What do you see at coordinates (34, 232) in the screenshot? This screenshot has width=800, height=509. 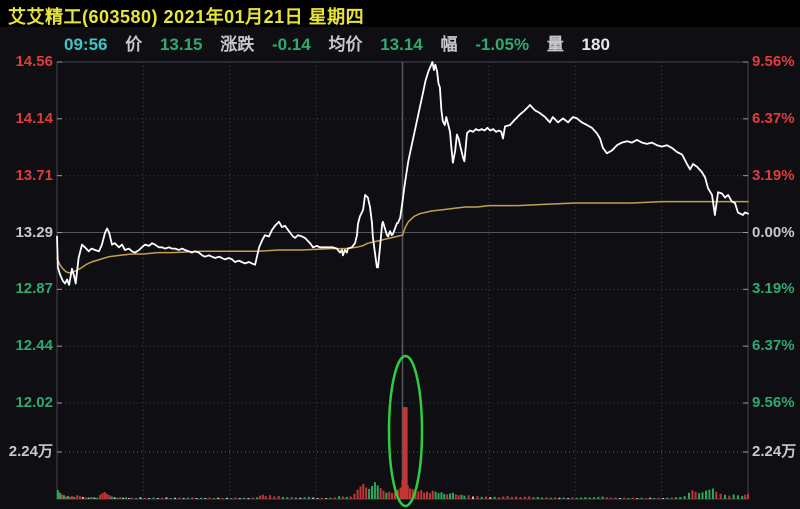 I see `left-axis-label: 13.29` at bounding box center [34, 232].